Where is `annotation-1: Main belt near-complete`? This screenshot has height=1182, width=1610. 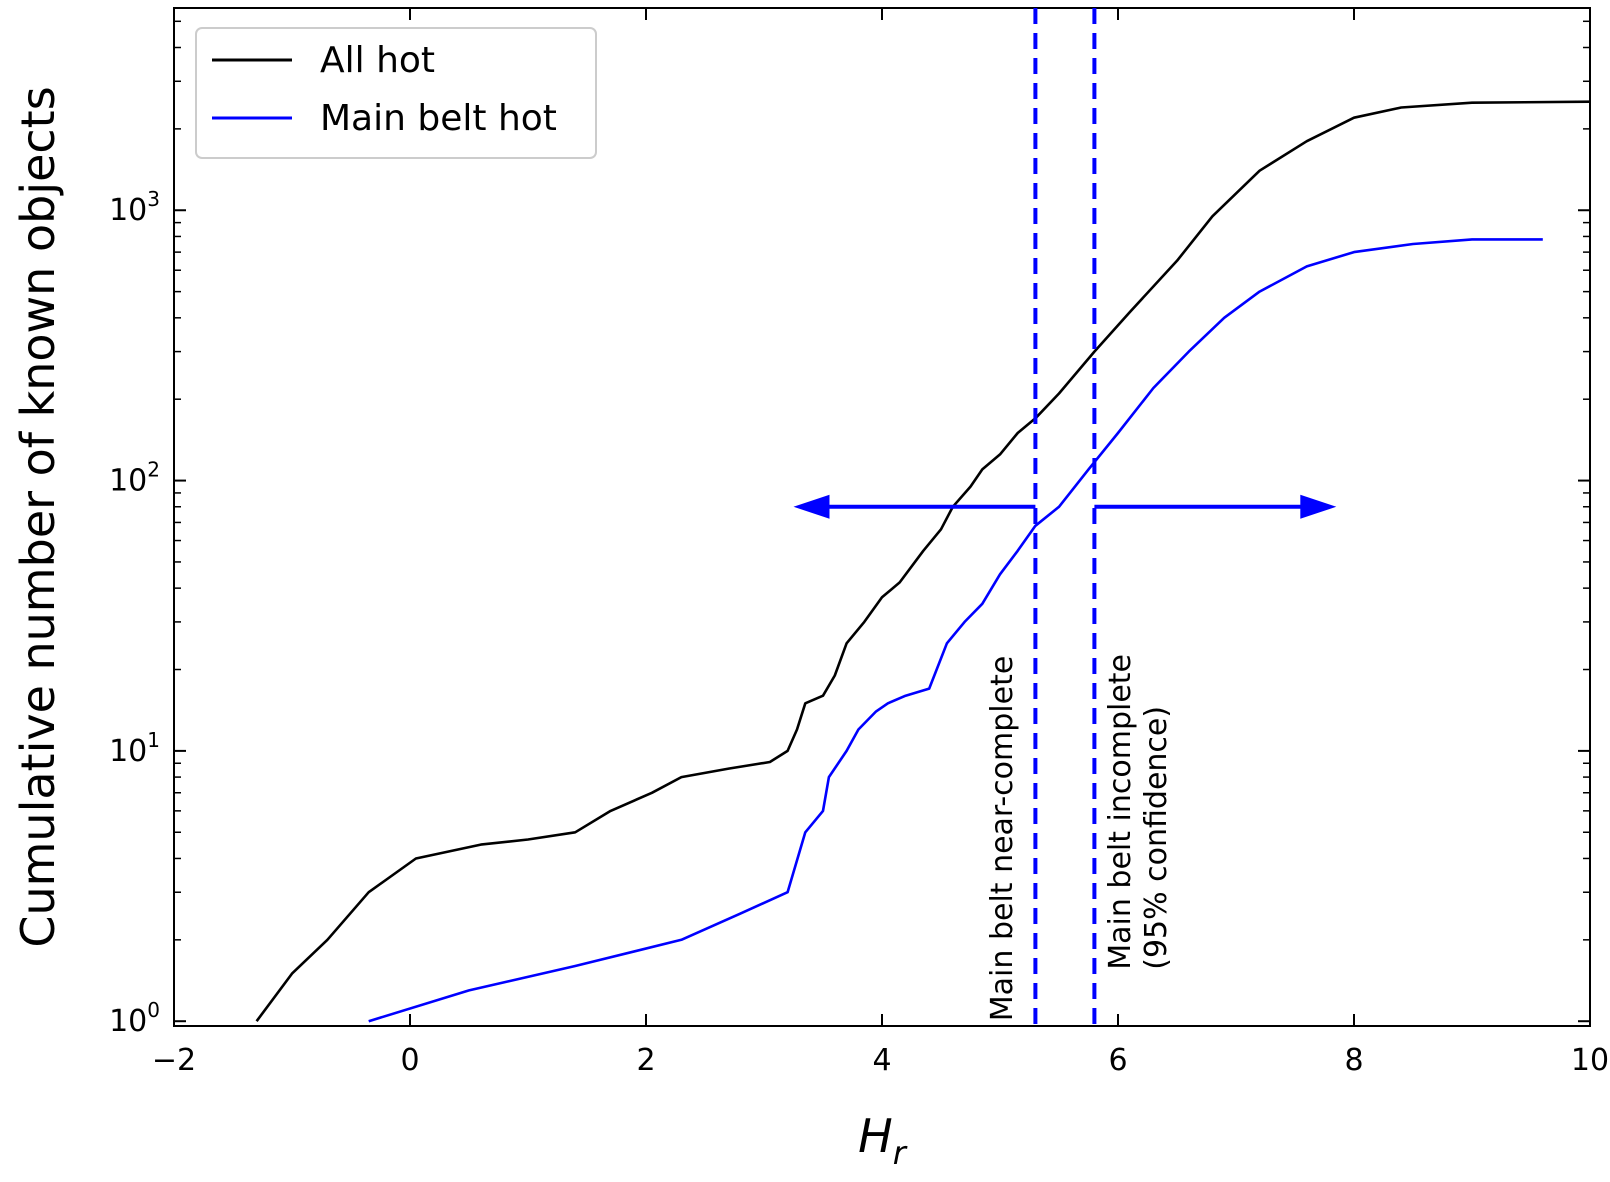 annotation-1: Main belt near-complete is located at coordinates (1002, 839).